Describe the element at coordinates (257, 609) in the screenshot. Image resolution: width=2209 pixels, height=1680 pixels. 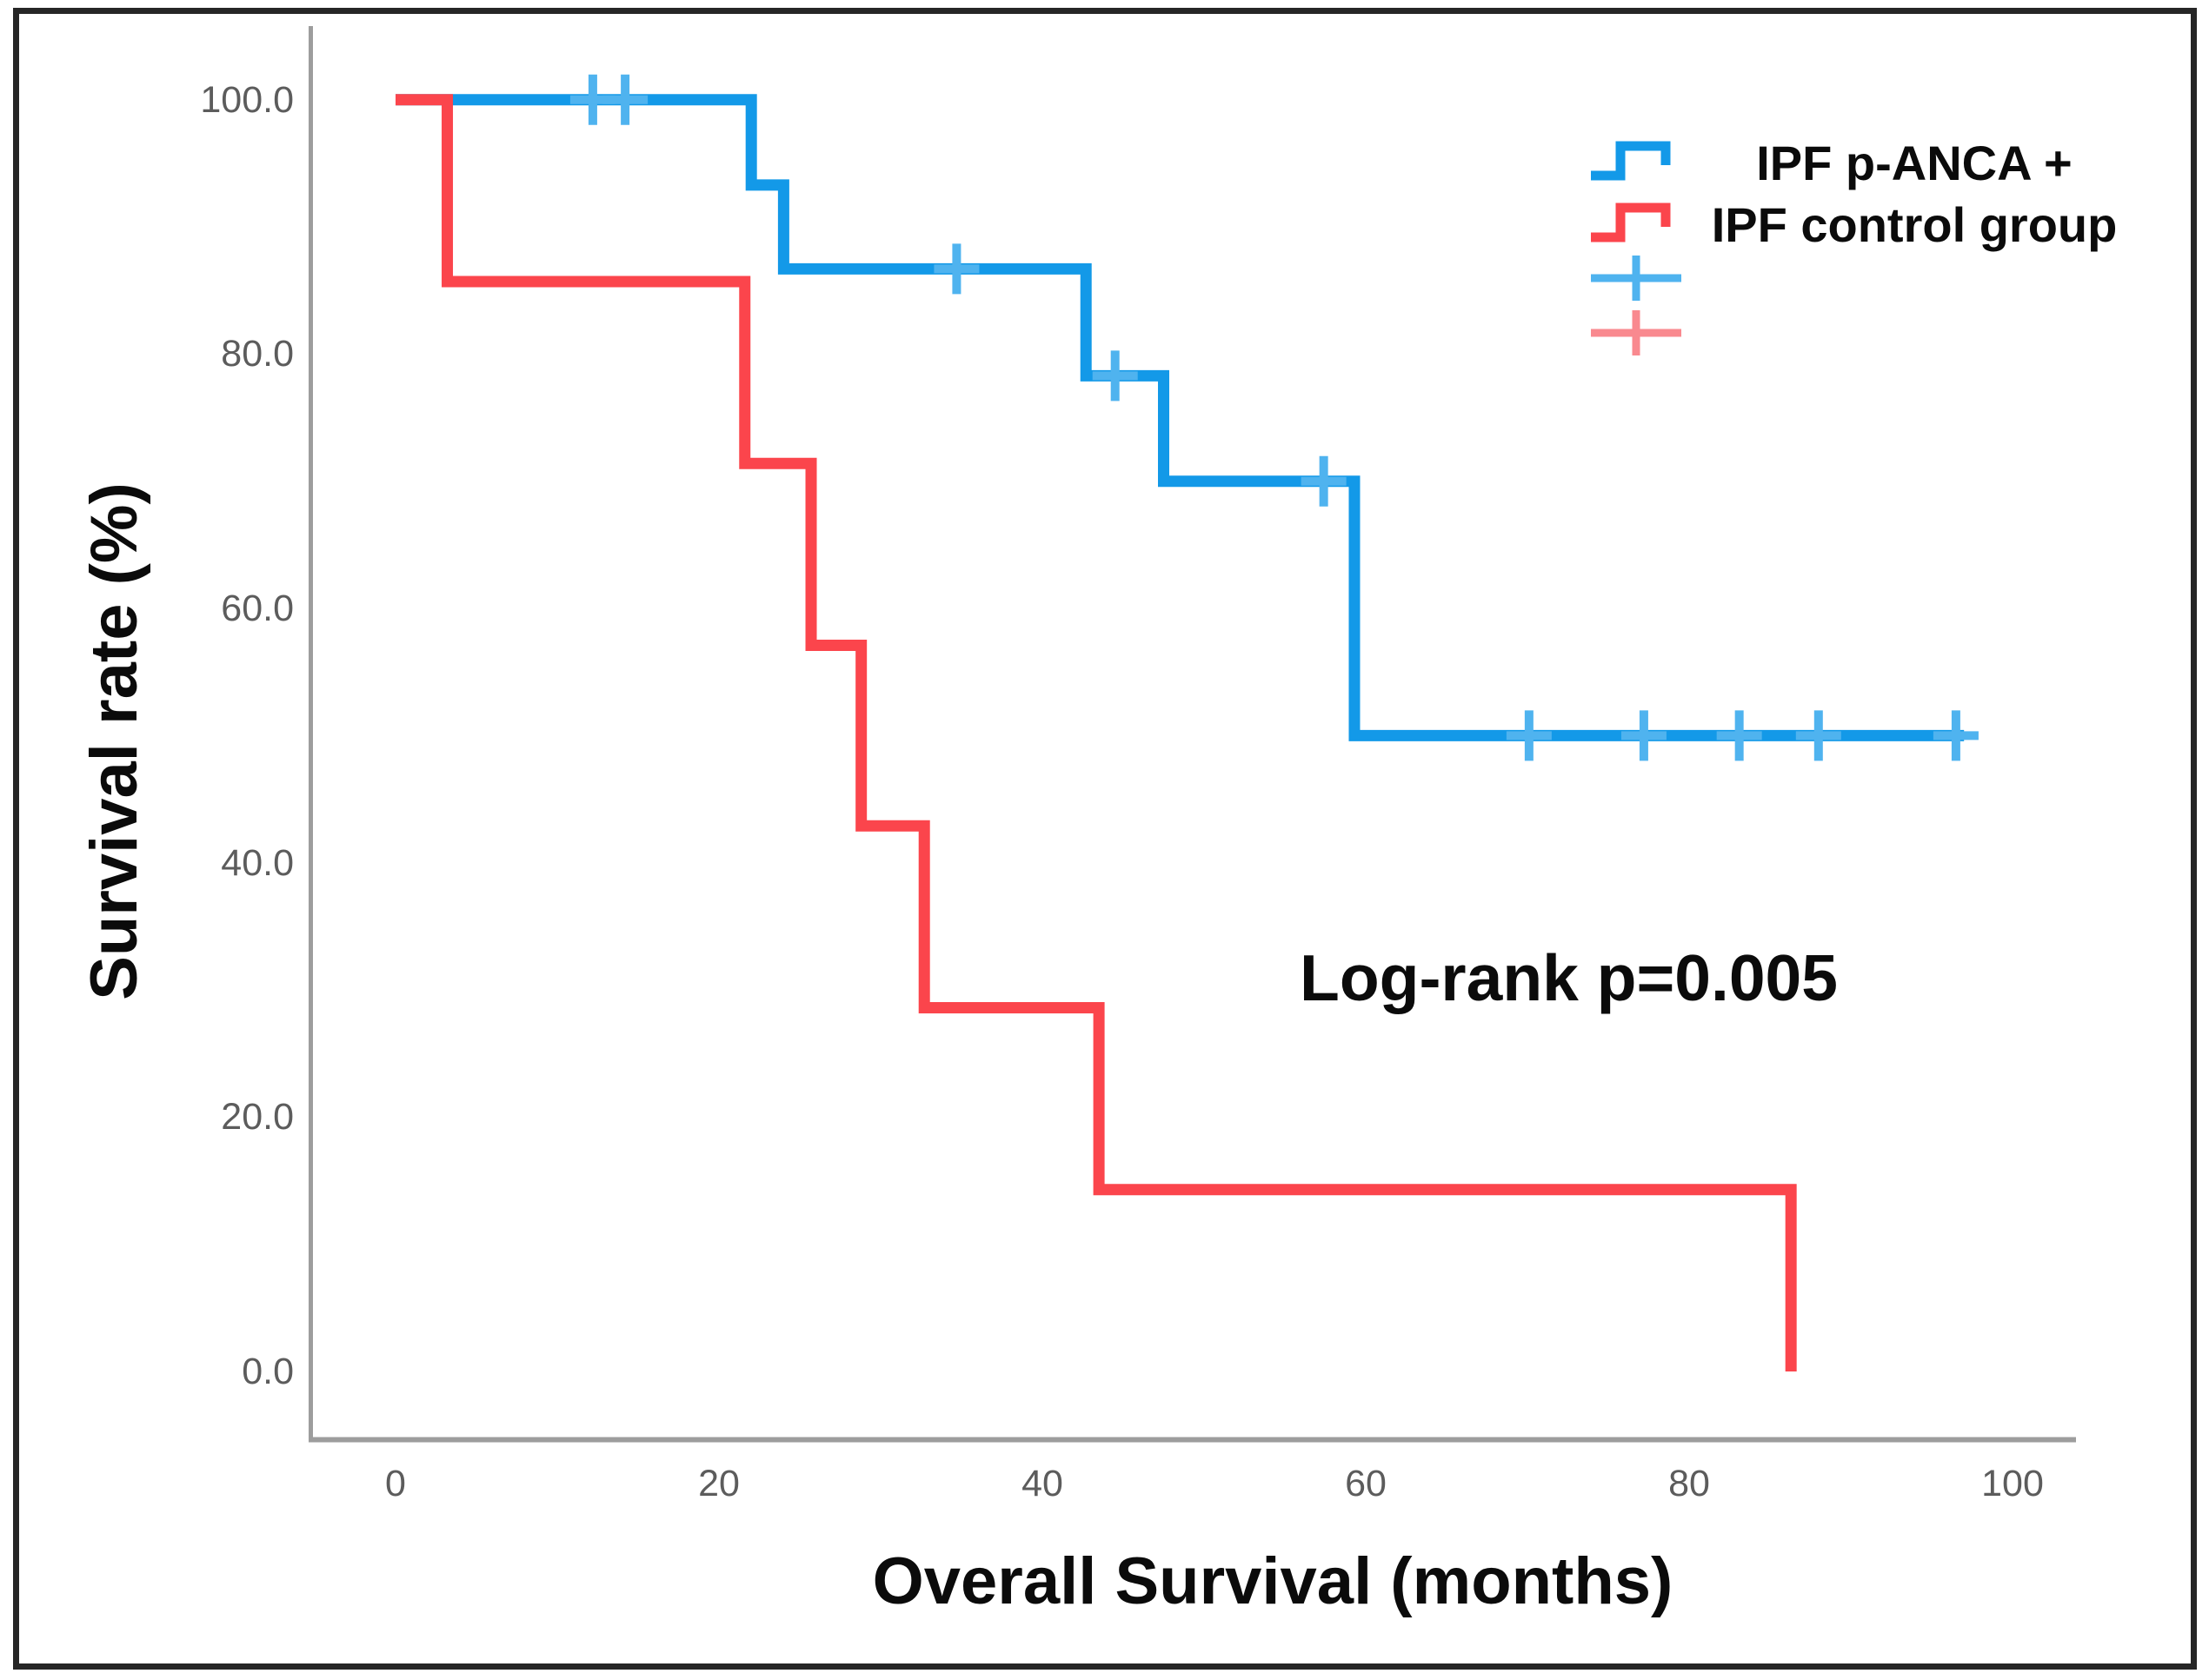
I see `y-tick-label: 60.0` at that location.